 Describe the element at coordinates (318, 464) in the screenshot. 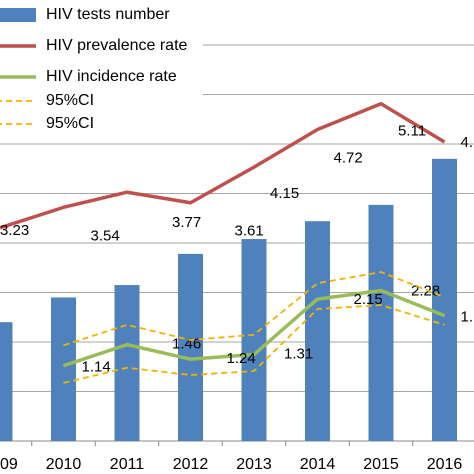

I see `x-tick-label: 2014` at that location.